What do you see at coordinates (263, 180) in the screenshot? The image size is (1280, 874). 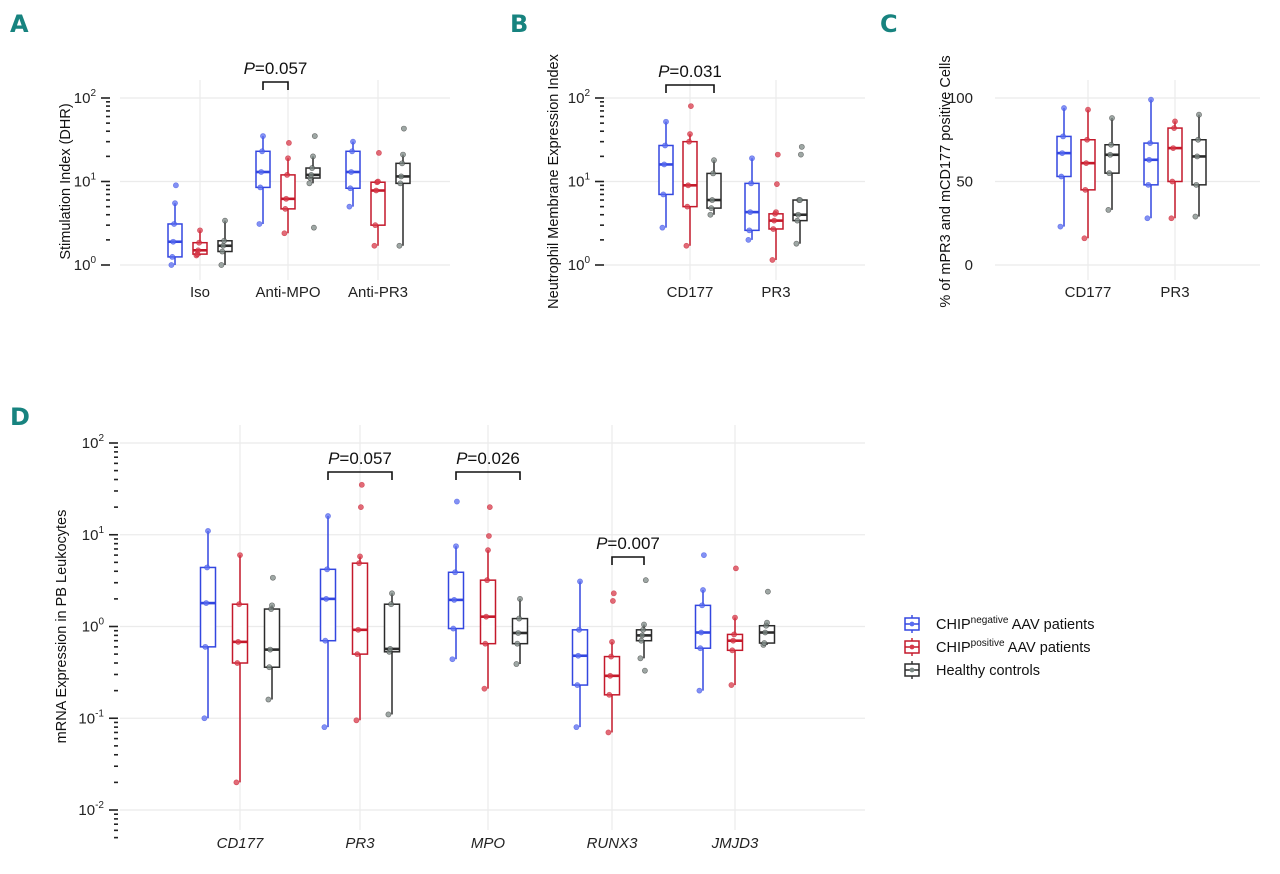 I see `boxplot-neg` at bounding box center [263, 180].